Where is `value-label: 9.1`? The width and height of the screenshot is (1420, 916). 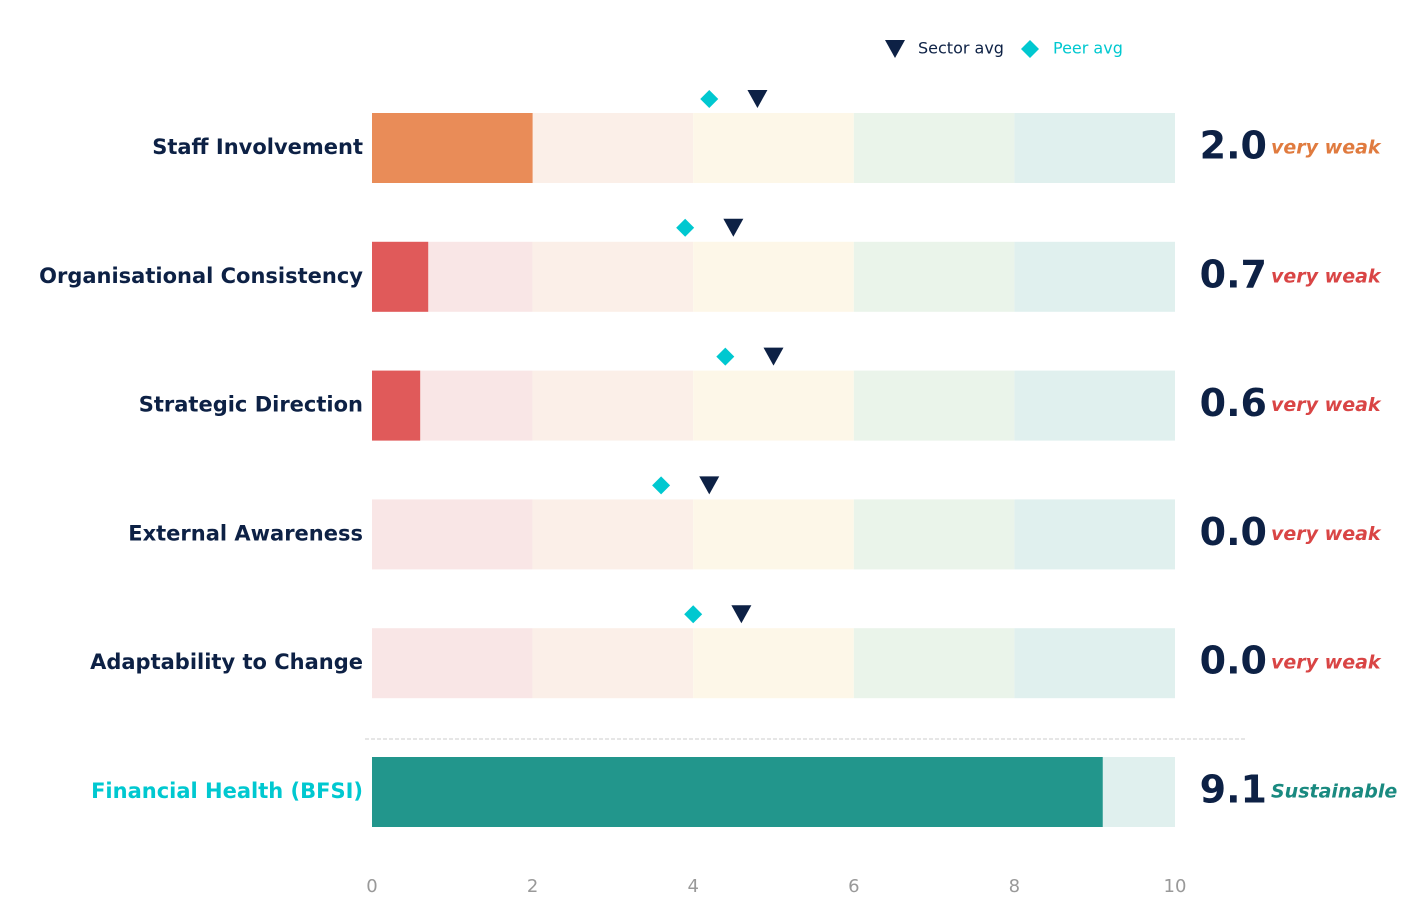
value-label: 9.1 is located at coordinates (1233, 790).